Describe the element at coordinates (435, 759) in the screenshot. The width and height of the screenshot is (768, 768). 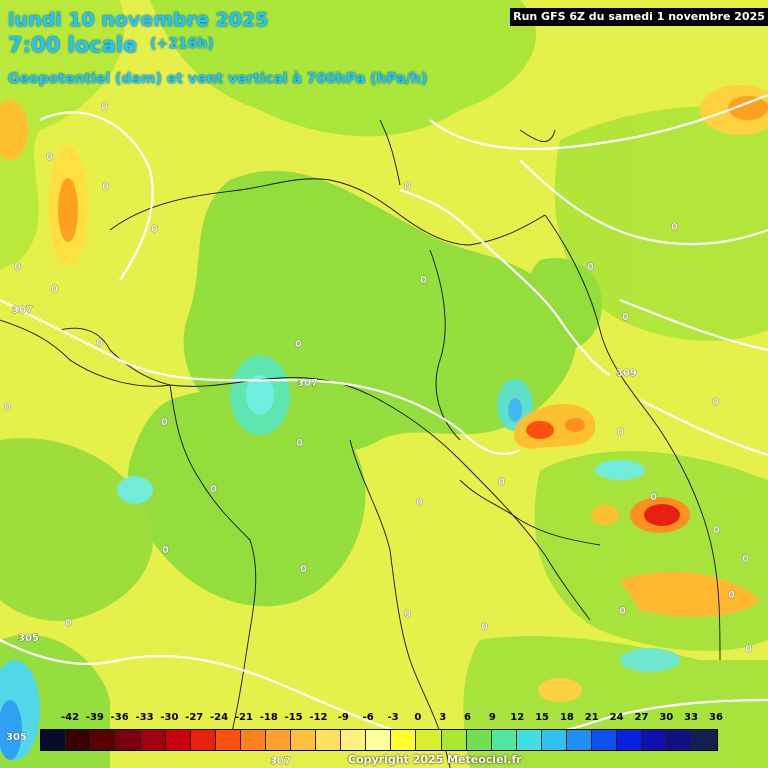
I see `copyright: Copyright 2025 Meteociel.fr` at that location.